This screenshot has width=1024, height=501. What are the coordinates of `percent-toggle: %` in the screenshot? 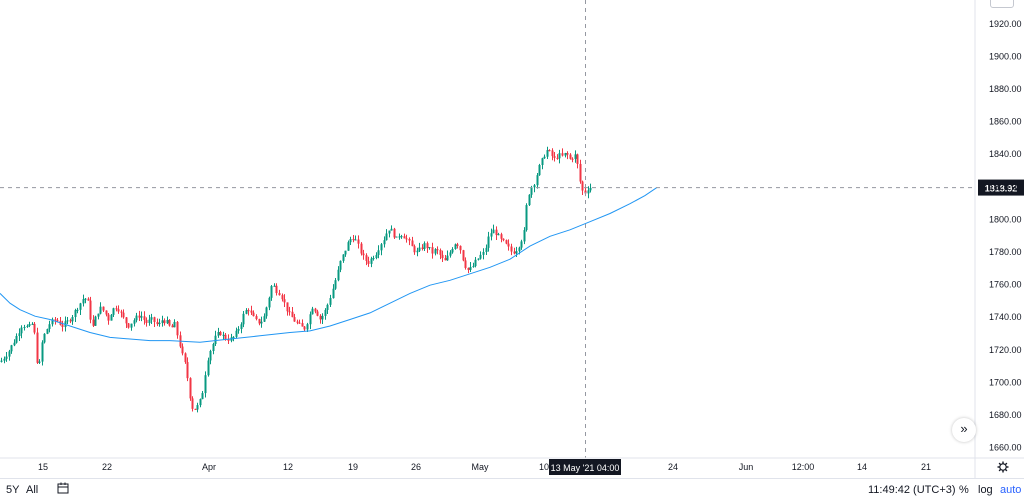 It's located at (964, 490).